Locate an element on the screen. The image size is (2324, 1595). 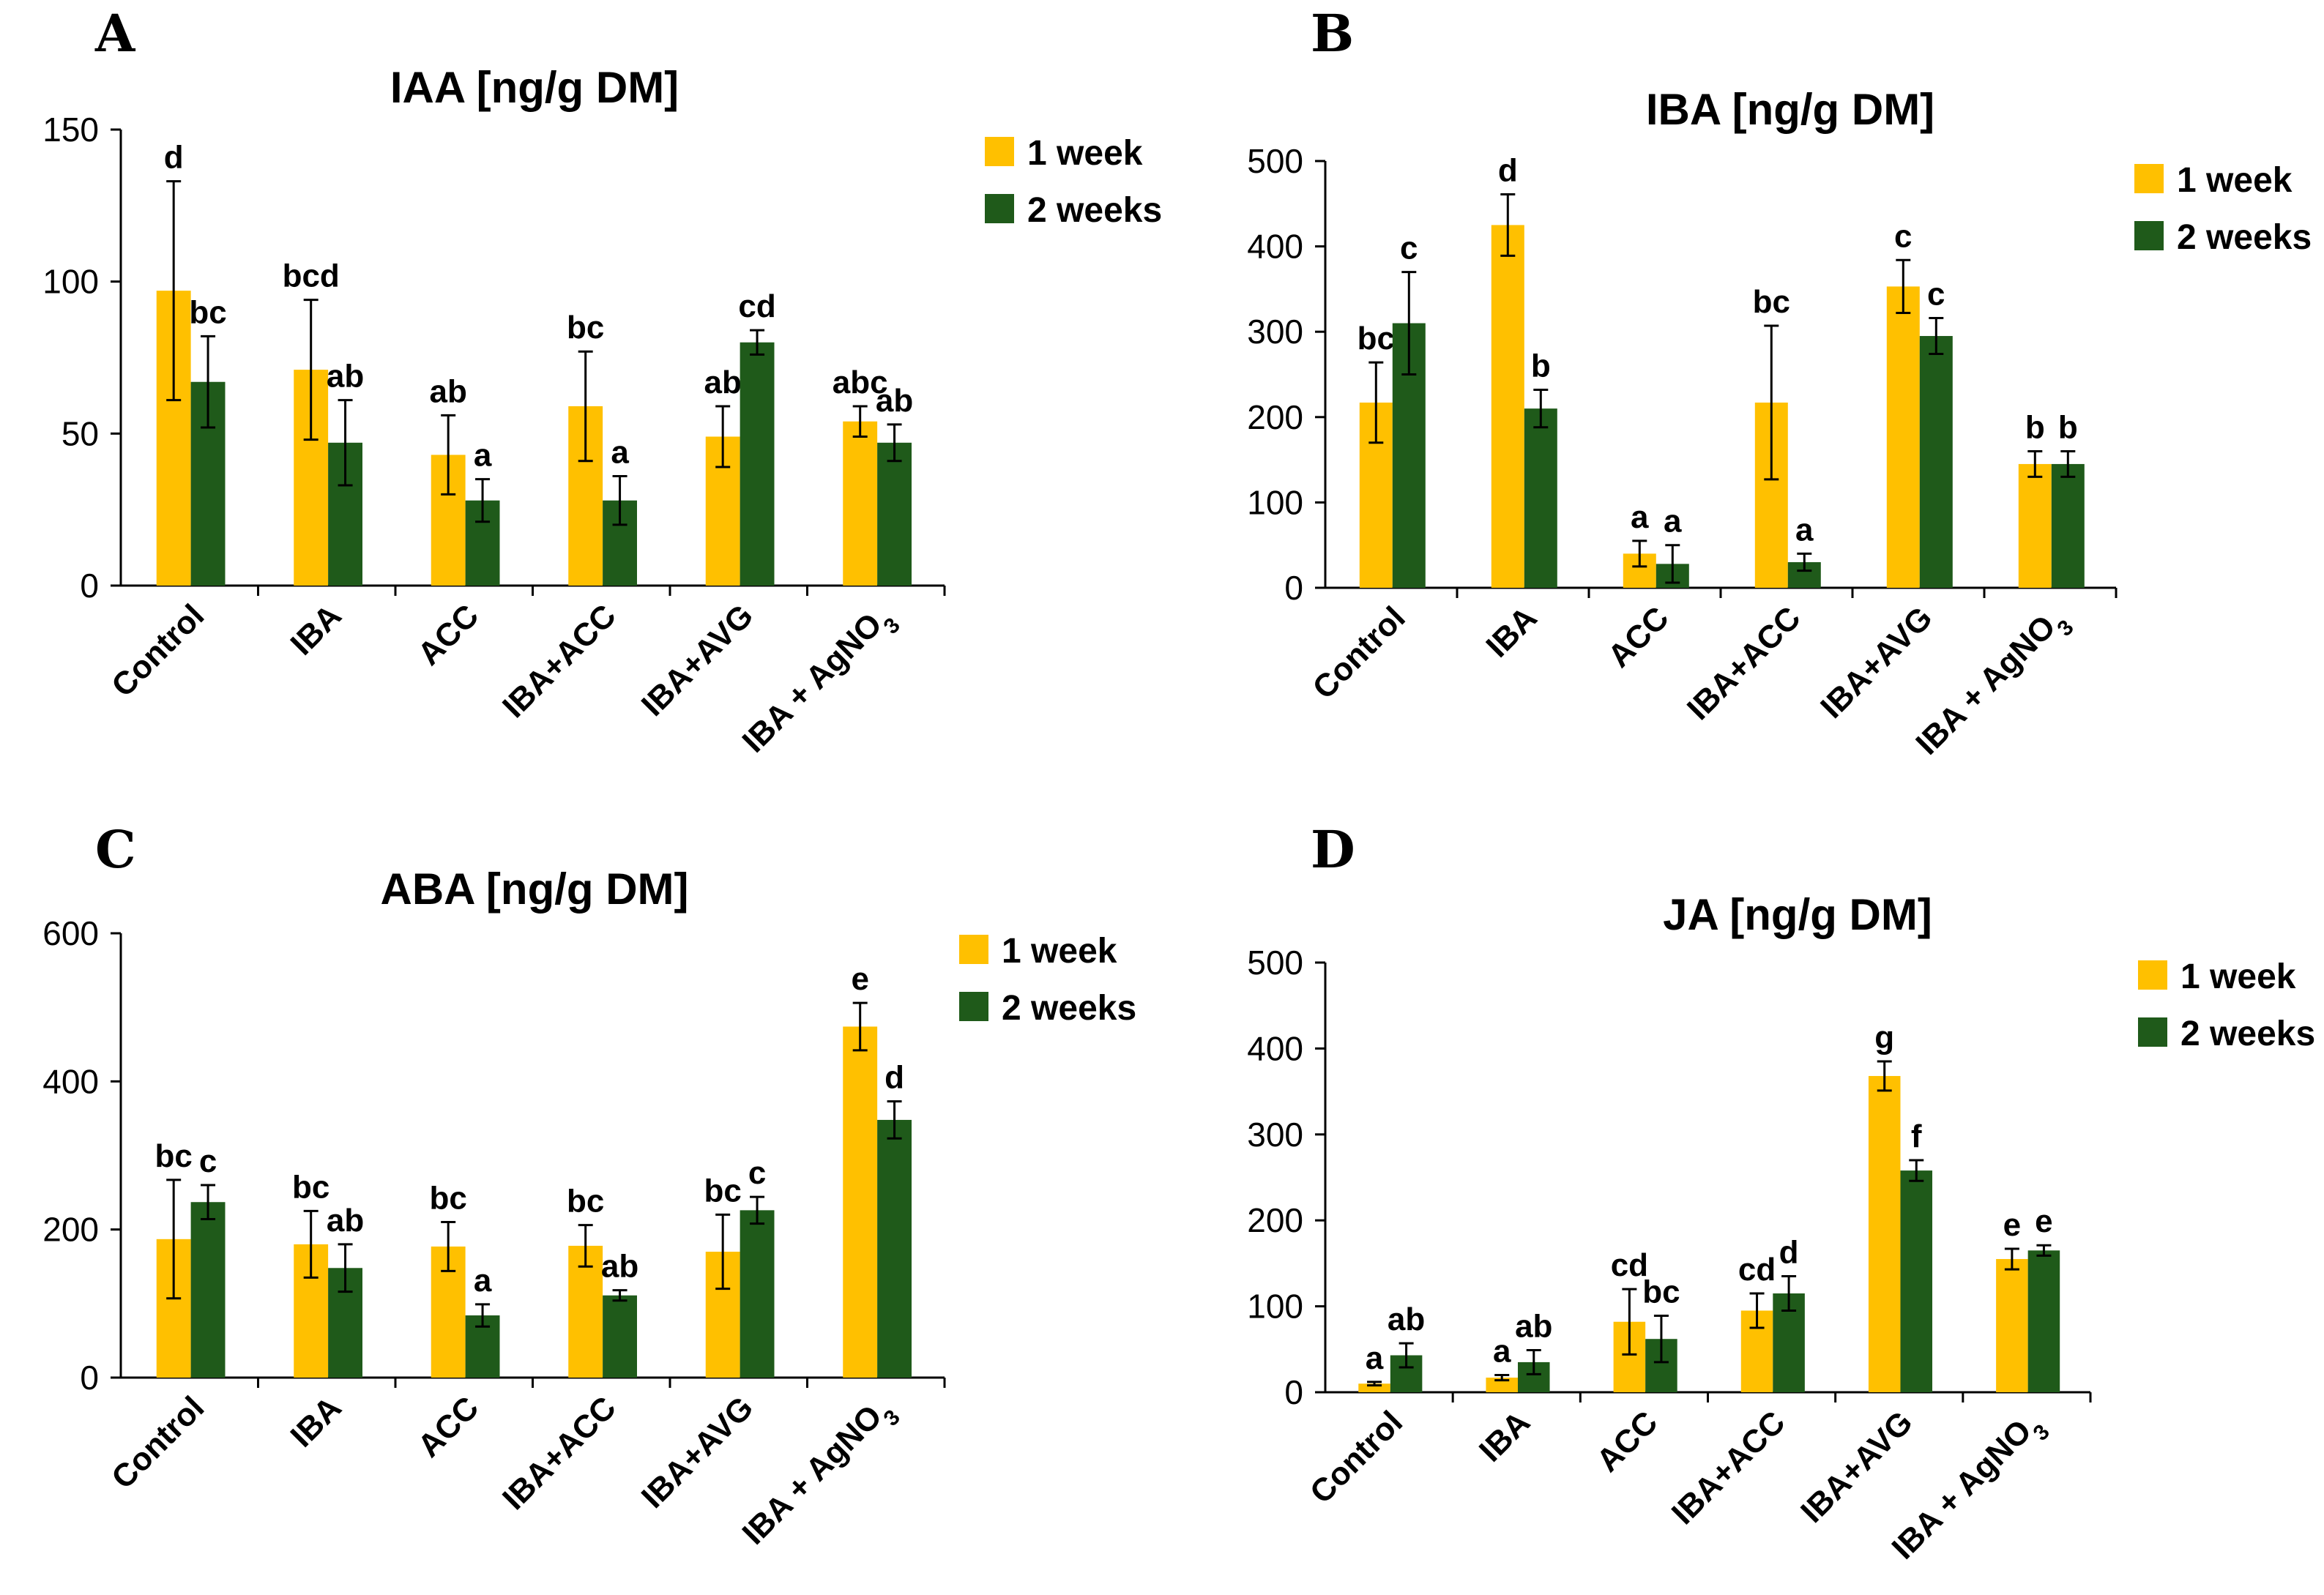
panel-letter: B is located at coordinates (1332, 33).